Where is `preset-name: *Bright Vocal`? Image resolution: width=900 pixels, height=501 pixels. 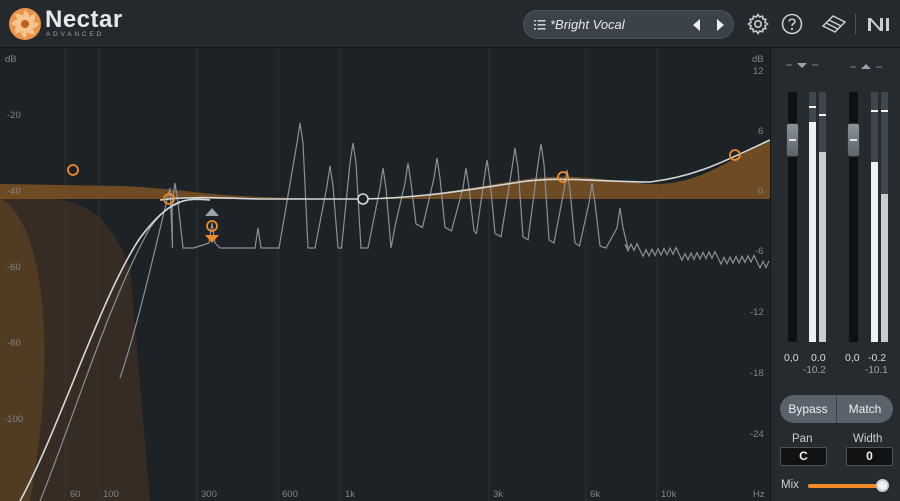 preset-name: *Bright Vocal is located at coordinates (587, 24).